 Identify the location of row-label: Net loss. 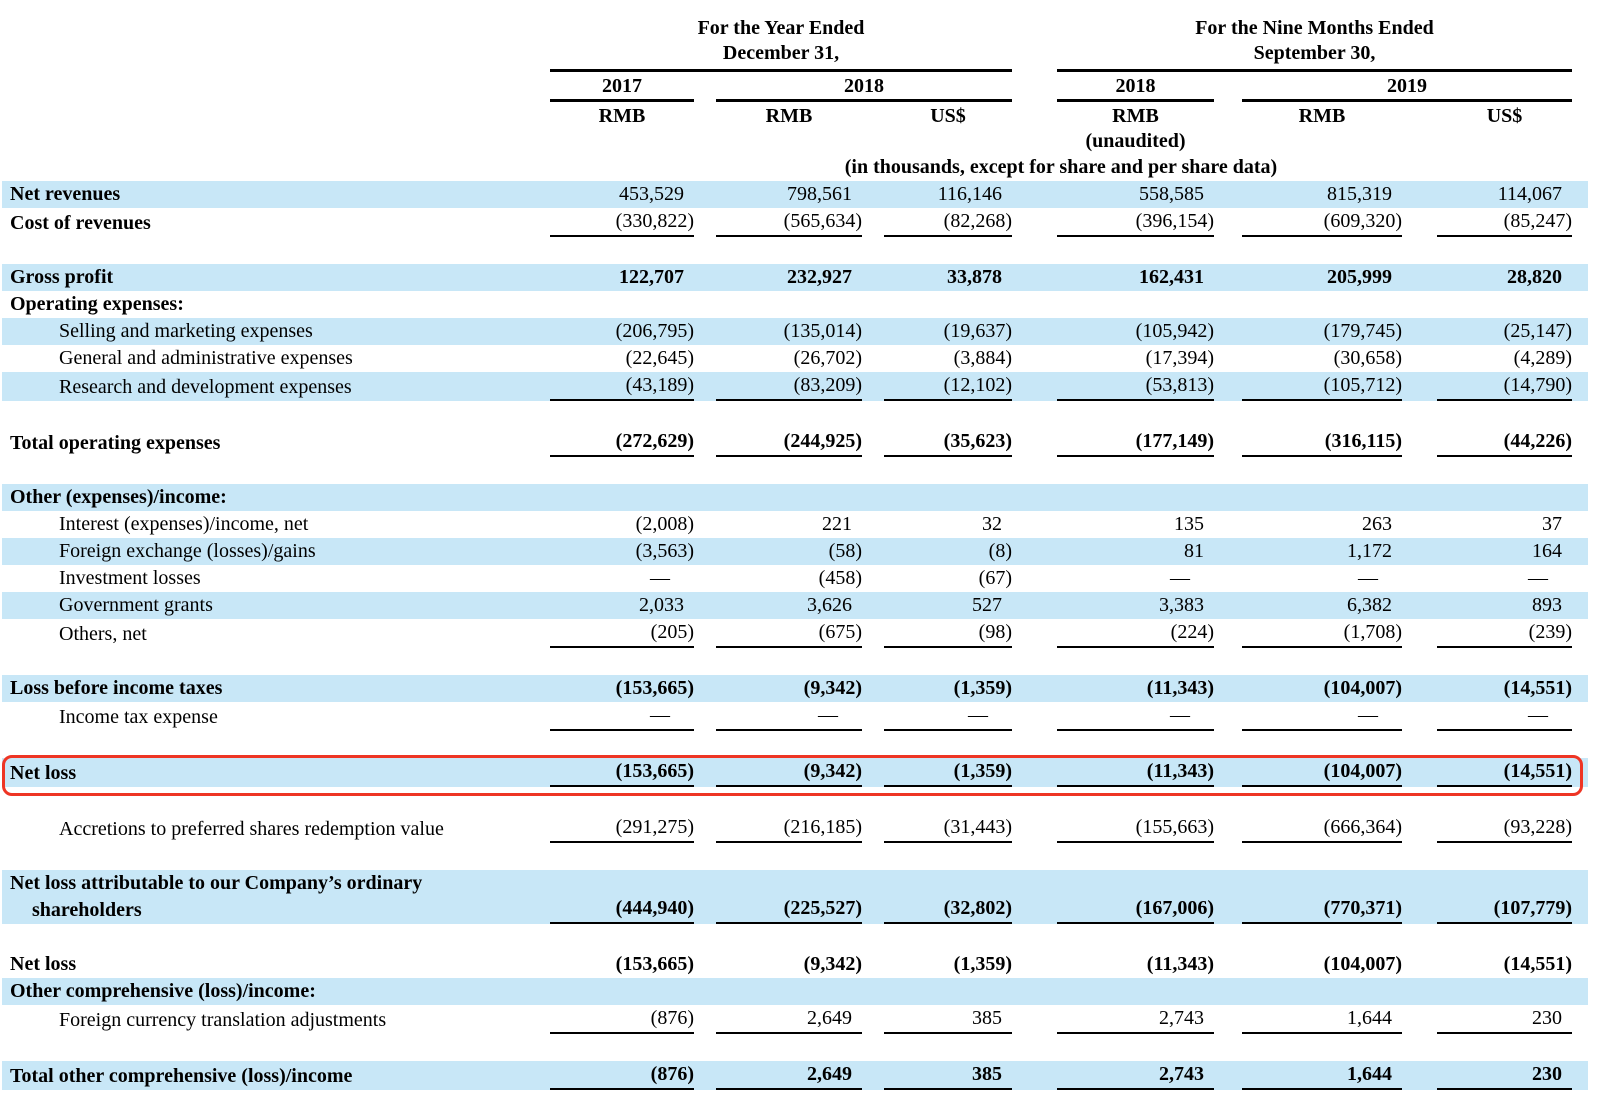
(43, 964).